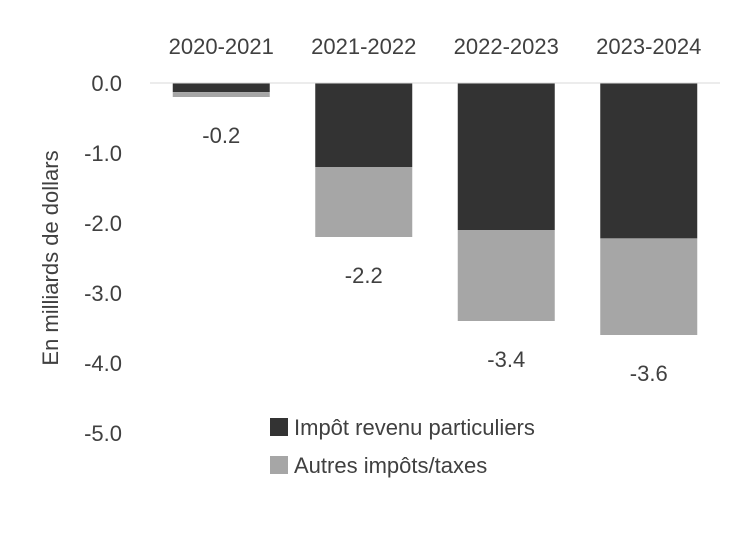 This screenshot has width=750, height=539. What do you see at coordinates (103, 433) in the screenshot?
I see `y-tick-label: -5.0` at bounding box center [103, 433].